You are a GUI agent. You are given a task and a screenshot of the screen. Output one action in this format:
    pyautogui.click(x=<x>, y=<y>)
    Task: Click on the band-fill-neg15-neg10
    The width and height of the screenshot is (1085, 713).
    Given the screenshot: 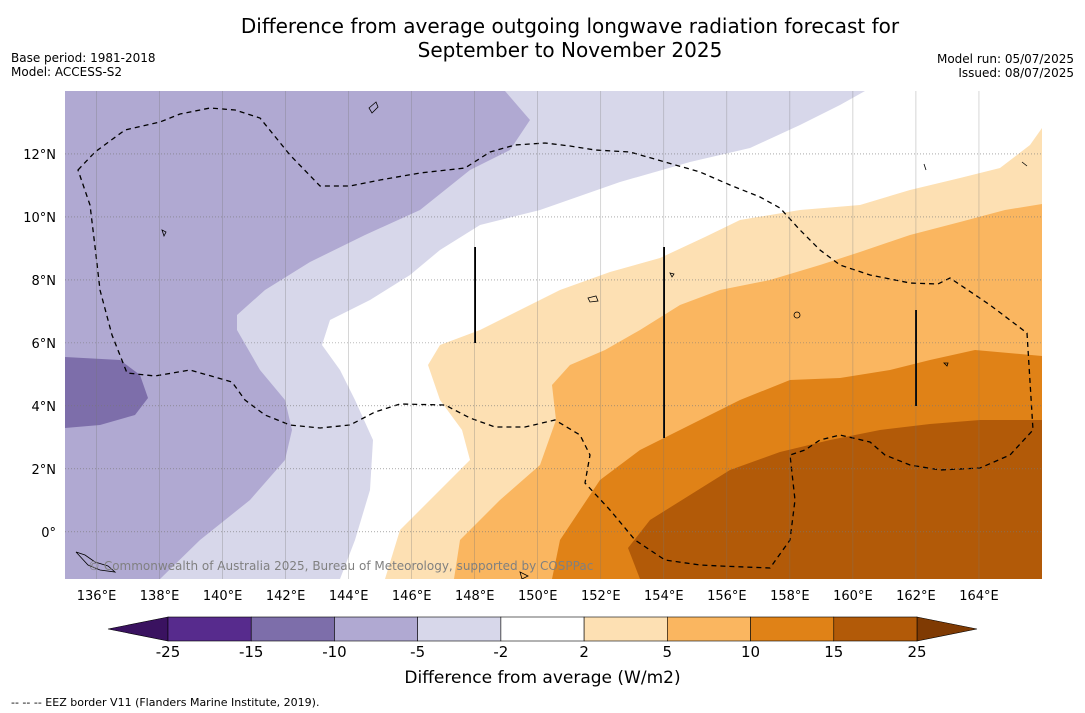 What is the action you would take?
    pyautogui.click(x=106, y=392)
    